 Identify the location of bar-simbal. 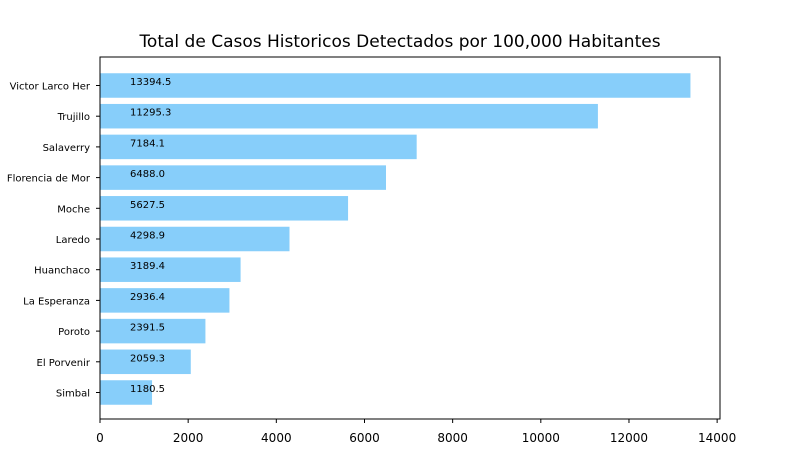
(126, 392).